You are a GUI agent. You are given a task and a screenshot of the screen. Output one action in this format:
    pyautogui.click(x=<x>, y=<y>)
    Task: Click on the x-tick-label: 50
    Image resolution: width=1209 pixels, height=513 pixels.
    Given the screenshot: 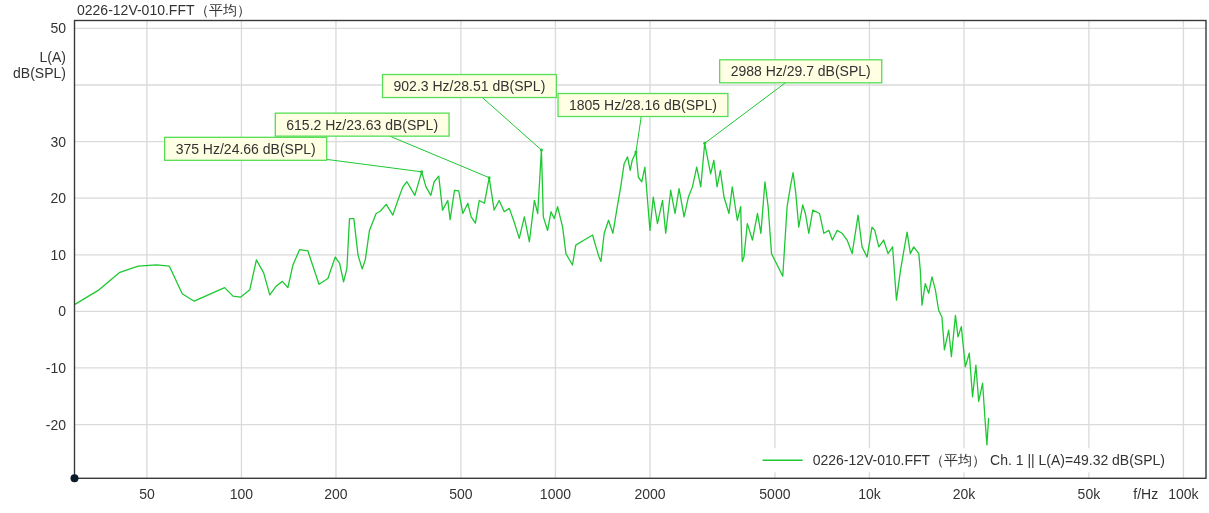 What is the action you would take?
    pyautogui.click(x=147, y=494)
    